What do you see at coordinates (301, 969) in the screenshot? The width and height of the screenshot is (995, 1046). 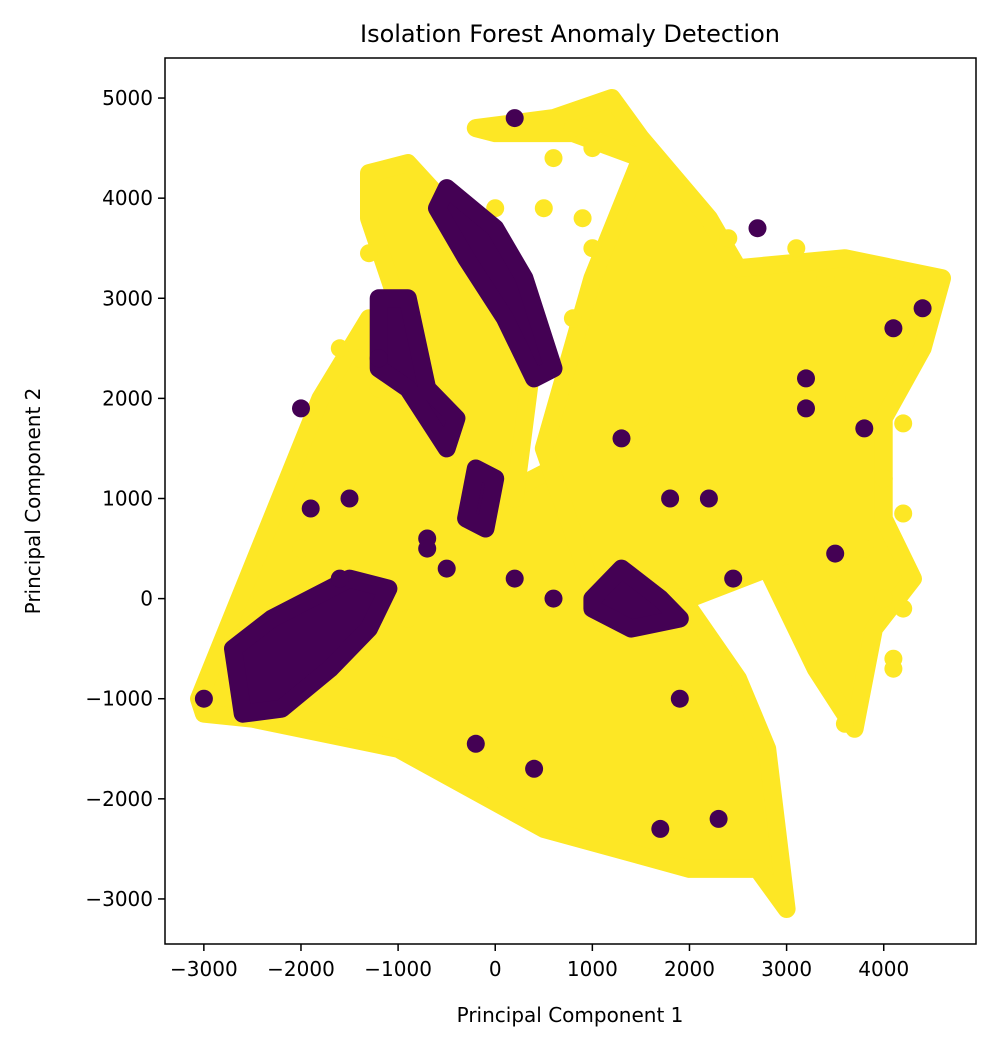 I see `x-tick-label: −2000` at bounding box center [301, 969].